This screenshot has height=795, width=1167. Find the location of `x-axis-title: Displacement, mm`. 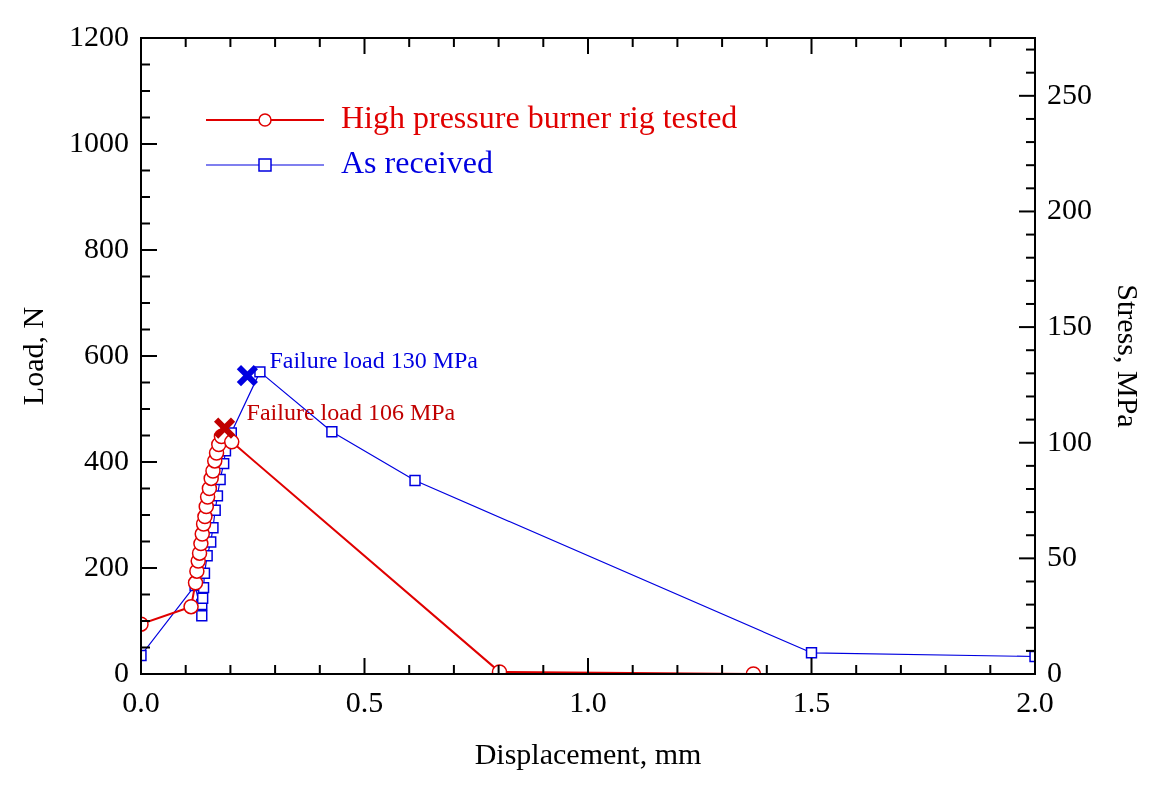

x-axis-title: Displacement, mm is located at coordinates (588, 753).